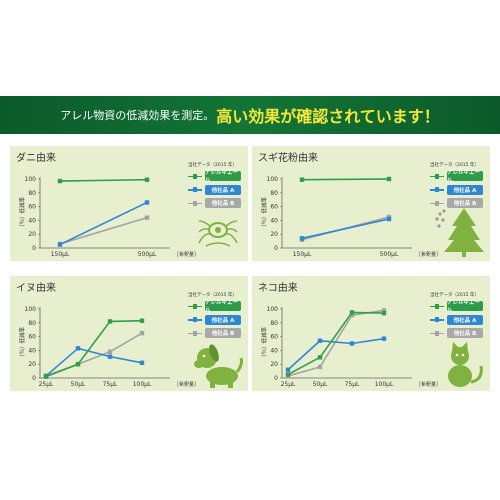 Image resolution: width=500 pixels, height=500 pixels. I want to click on dog-icon, so click(218, 366).